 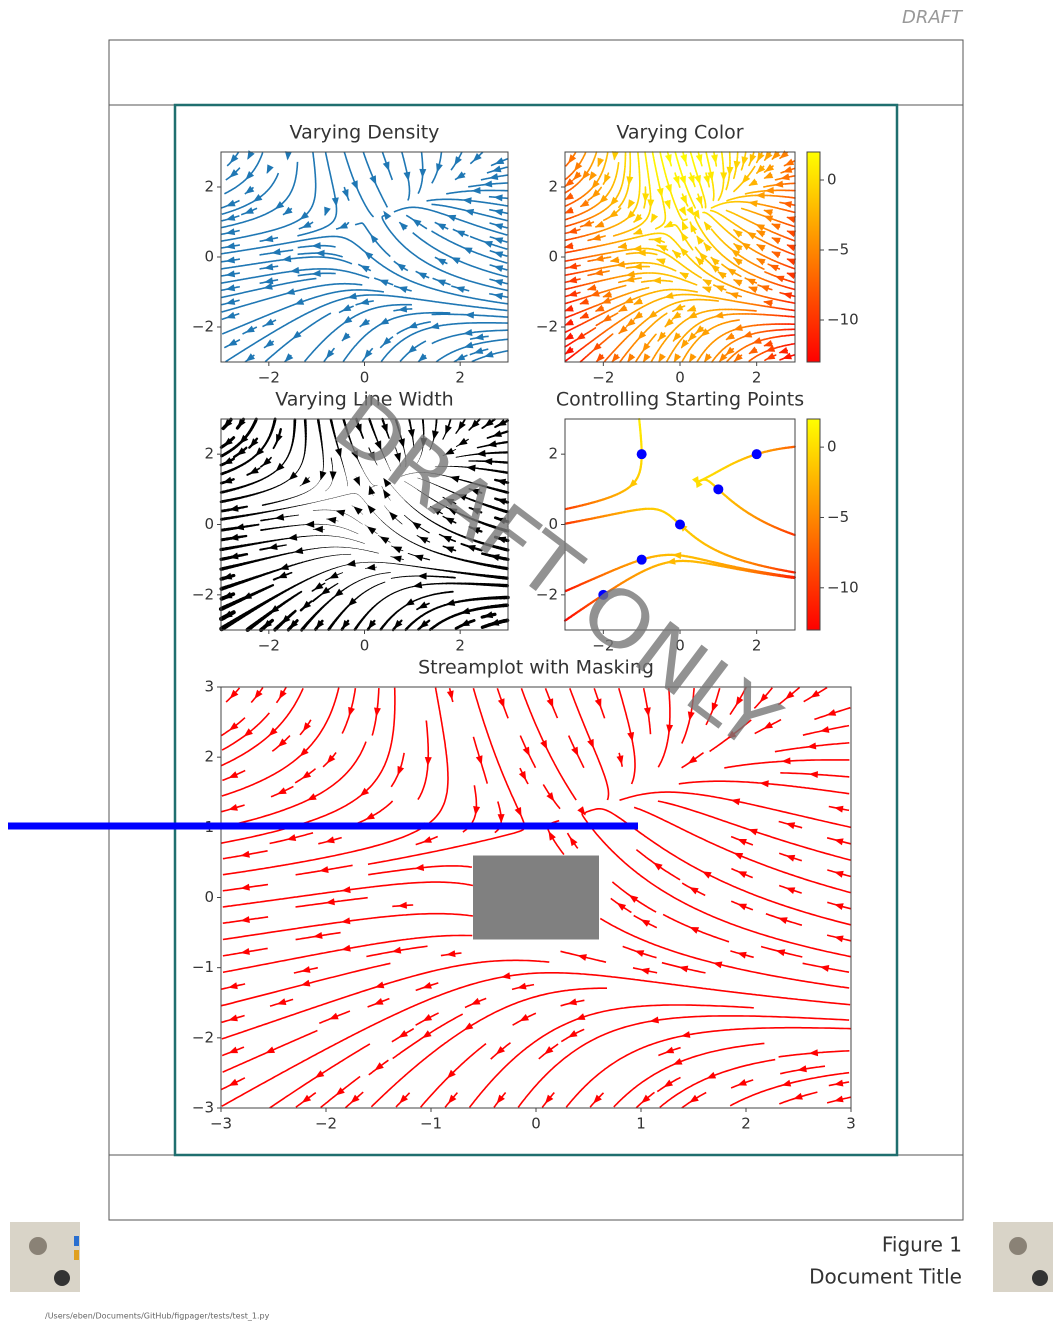 What do you see at coordinates (203, 327) in the screenshot?
I see `y-tick-label: −2` at bounding box center [203, 327].